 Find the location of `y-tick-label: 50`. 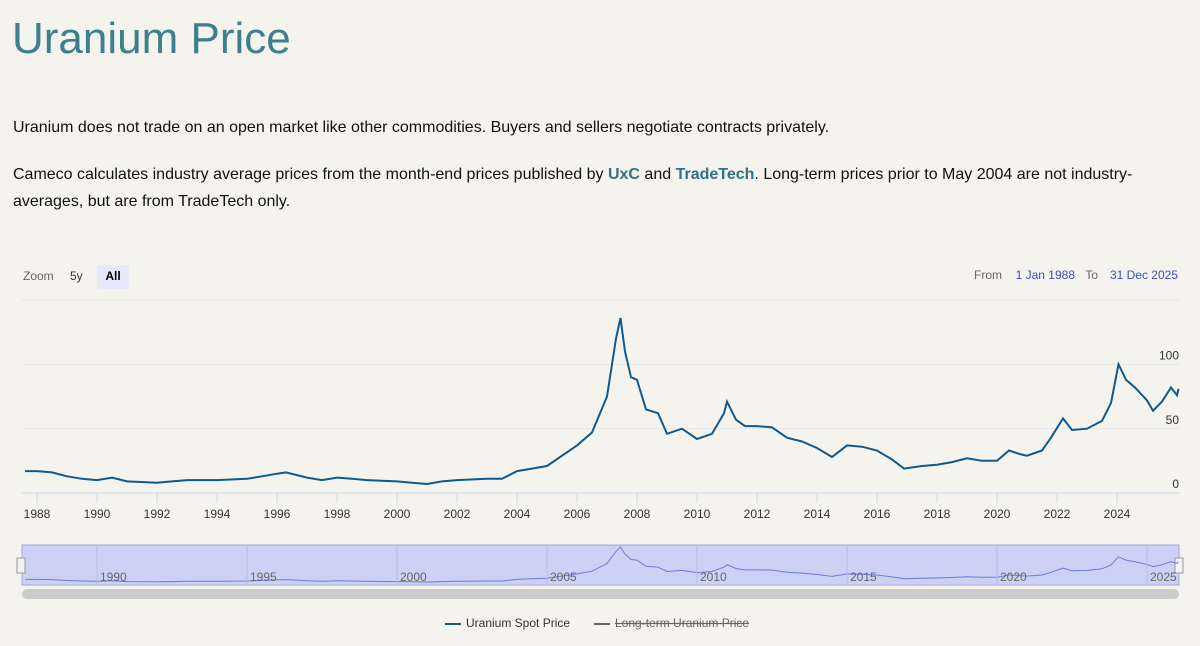

y-tick-label: 50 is located at coordinates (1173, 420).